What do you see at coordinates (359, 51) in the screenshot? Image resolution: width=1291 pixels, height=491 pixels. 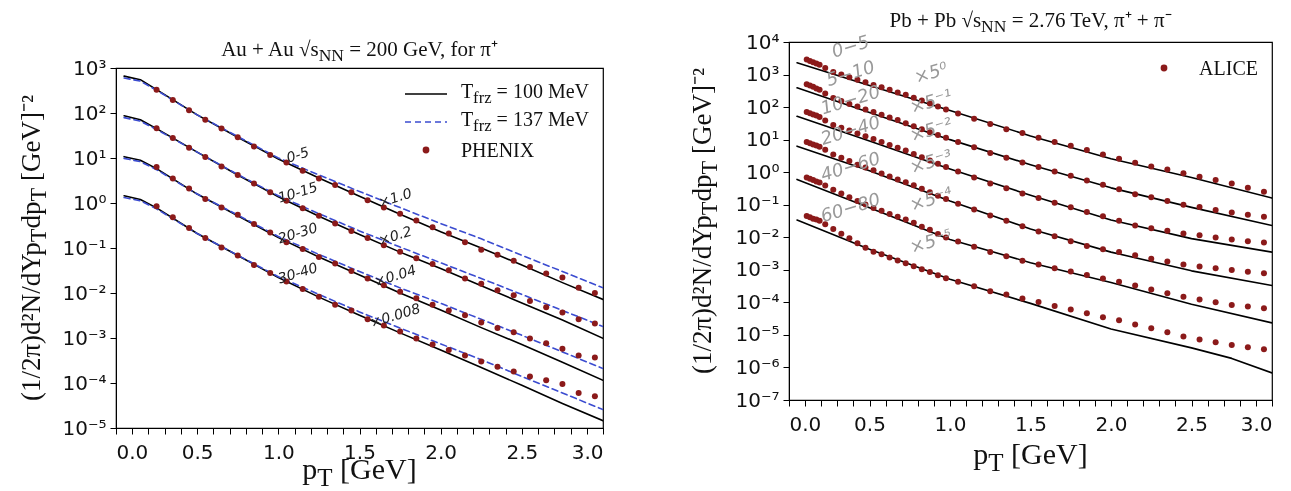 I see `chart-title: Au + Au √s$_{NN}$ = 200 GeV, for π⁺` at bounding box center [359, 51].